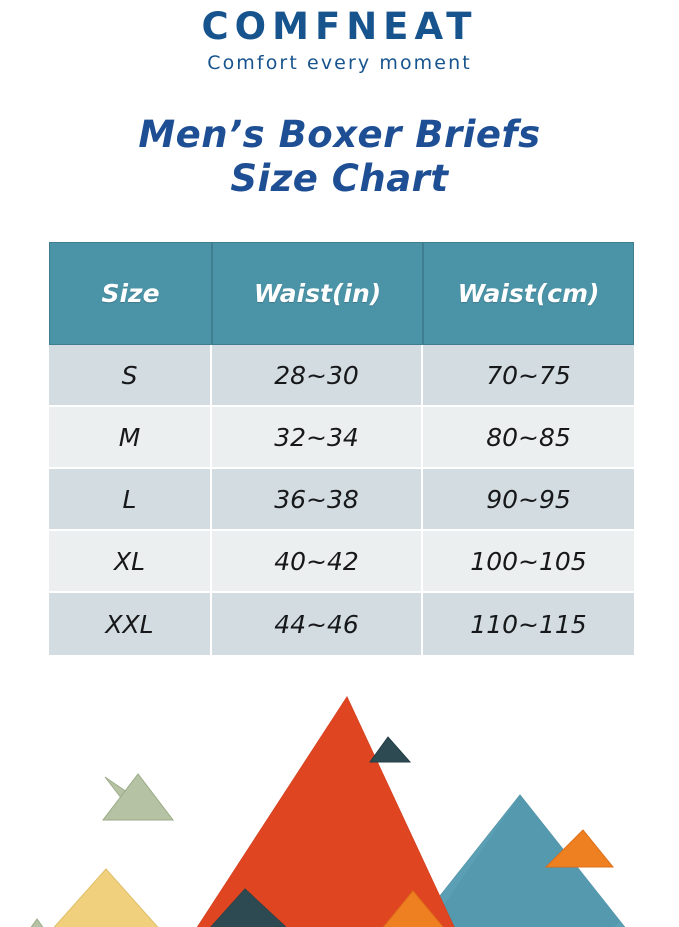 The image size is (679, 927). Describe the element at coordinates (528, 376) in the screenshot. I see `cell-waist-cm: 70~75` at that location.